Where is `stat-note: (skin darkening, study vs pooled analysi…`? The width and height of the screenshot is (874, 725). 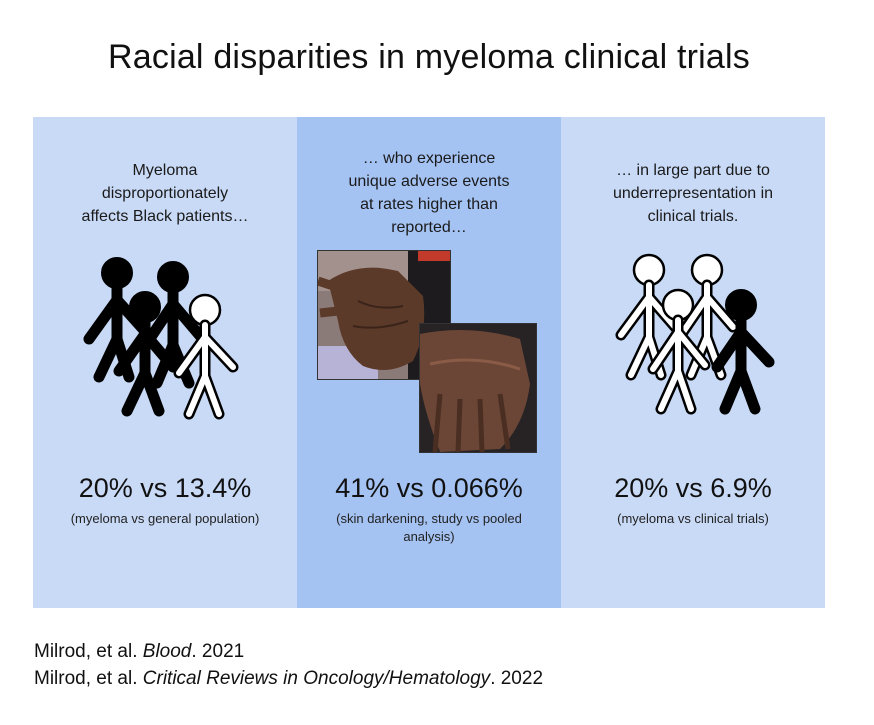
stat-note: (skin darkening, study vs pooled analysi… is located at coordinates (429, 527).